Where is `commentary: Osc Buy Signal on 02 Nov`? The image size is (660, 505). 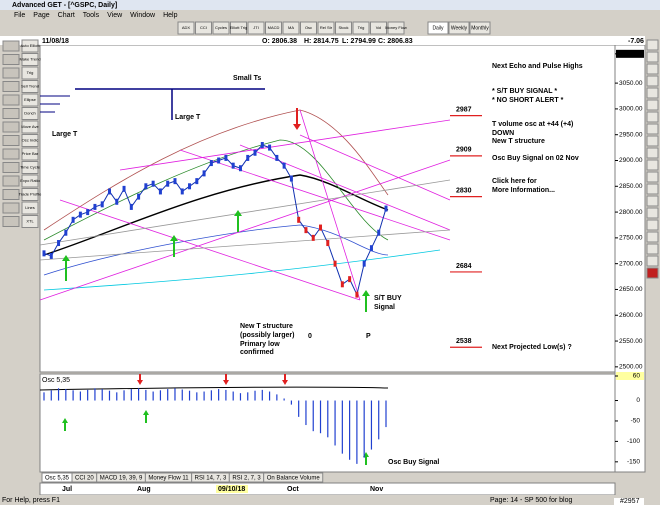 commentary: Osc Buy Signal on 02 Nov is located at coordinates (535, 158).